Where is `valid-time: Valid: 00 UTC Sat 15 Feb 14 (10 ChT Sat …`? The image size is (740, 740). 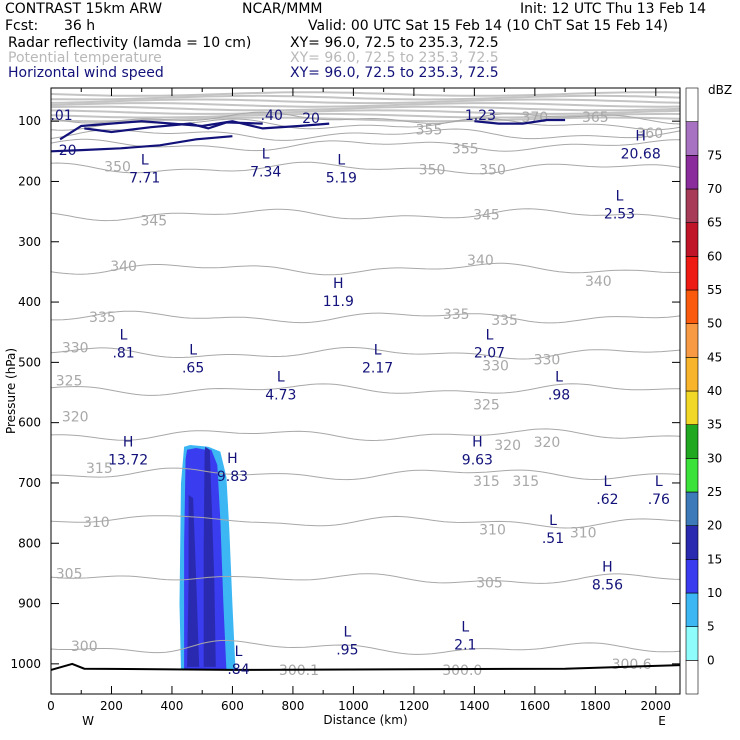
valid-time: Valid: 00 UTC Sat 15 Feb 14 (10 ChT Sat … is located at coordinates (488, 26).